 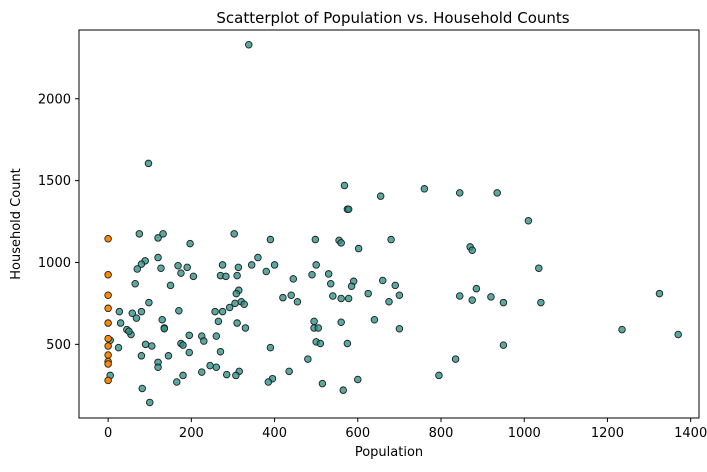 I want to click on x-tick-label: 800, so click(x=441, y=433).